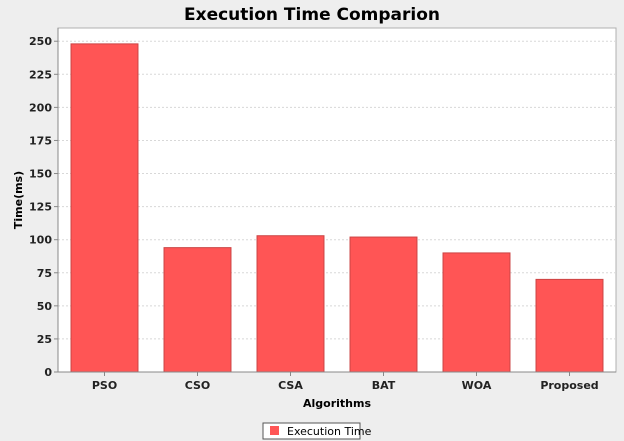  What do you see at coordinates (383, 304) in the screenshot?
I see `bar-bat` at bounding box center [383, 304].